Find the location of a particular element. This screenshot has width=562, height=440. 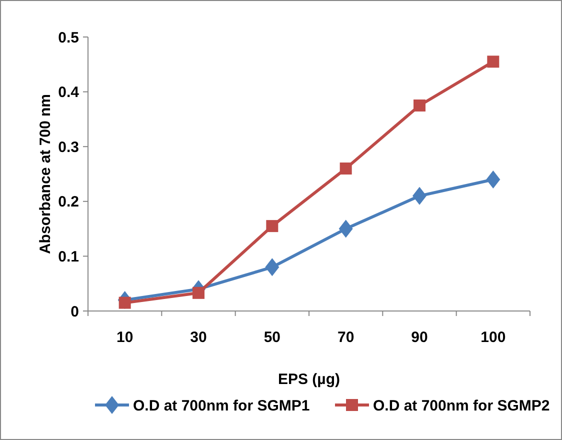

y-tick-label: 0 is located at coordinates (74, 311).